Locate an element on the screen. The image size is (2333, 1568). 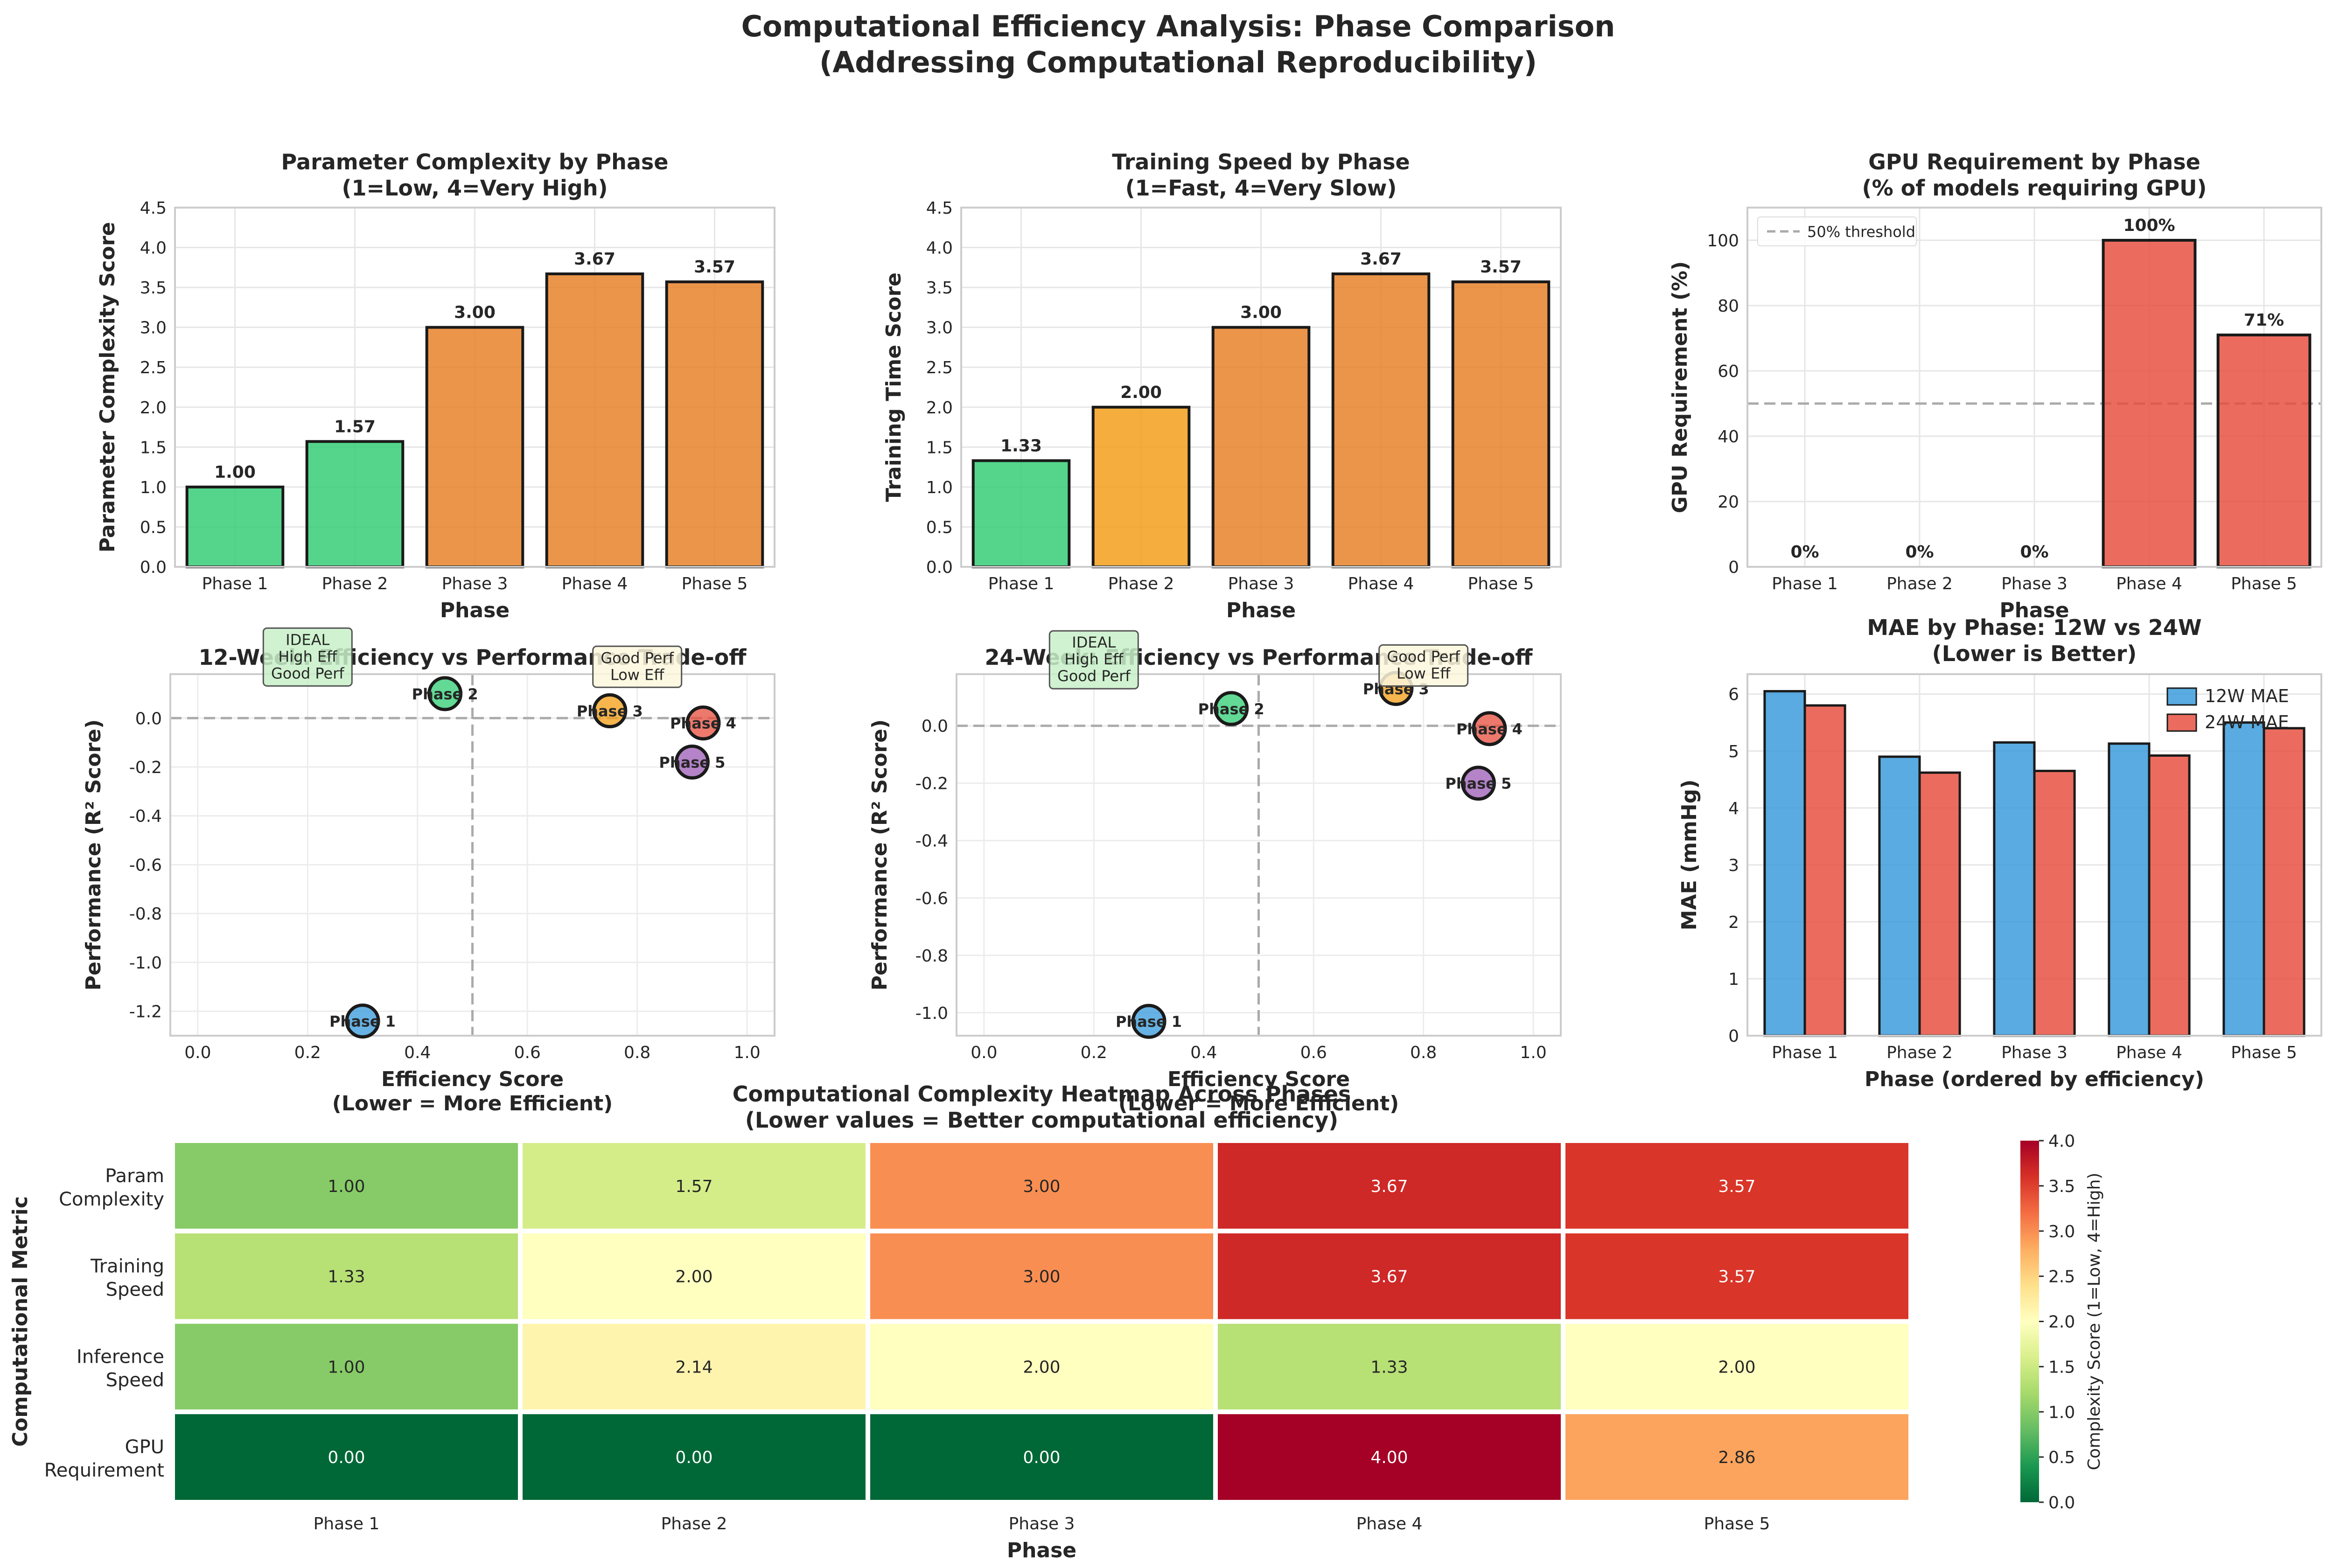
point-label: Phase 3 is located at coordinates (610, 711).